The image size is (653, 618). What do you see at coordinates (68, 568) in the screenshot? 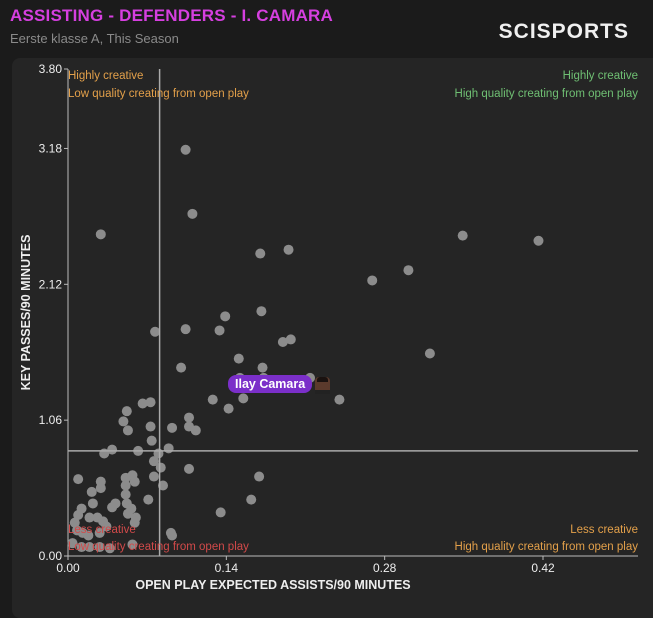
I see `x-tick-label: 0.00` at bounding box center [68, 568].